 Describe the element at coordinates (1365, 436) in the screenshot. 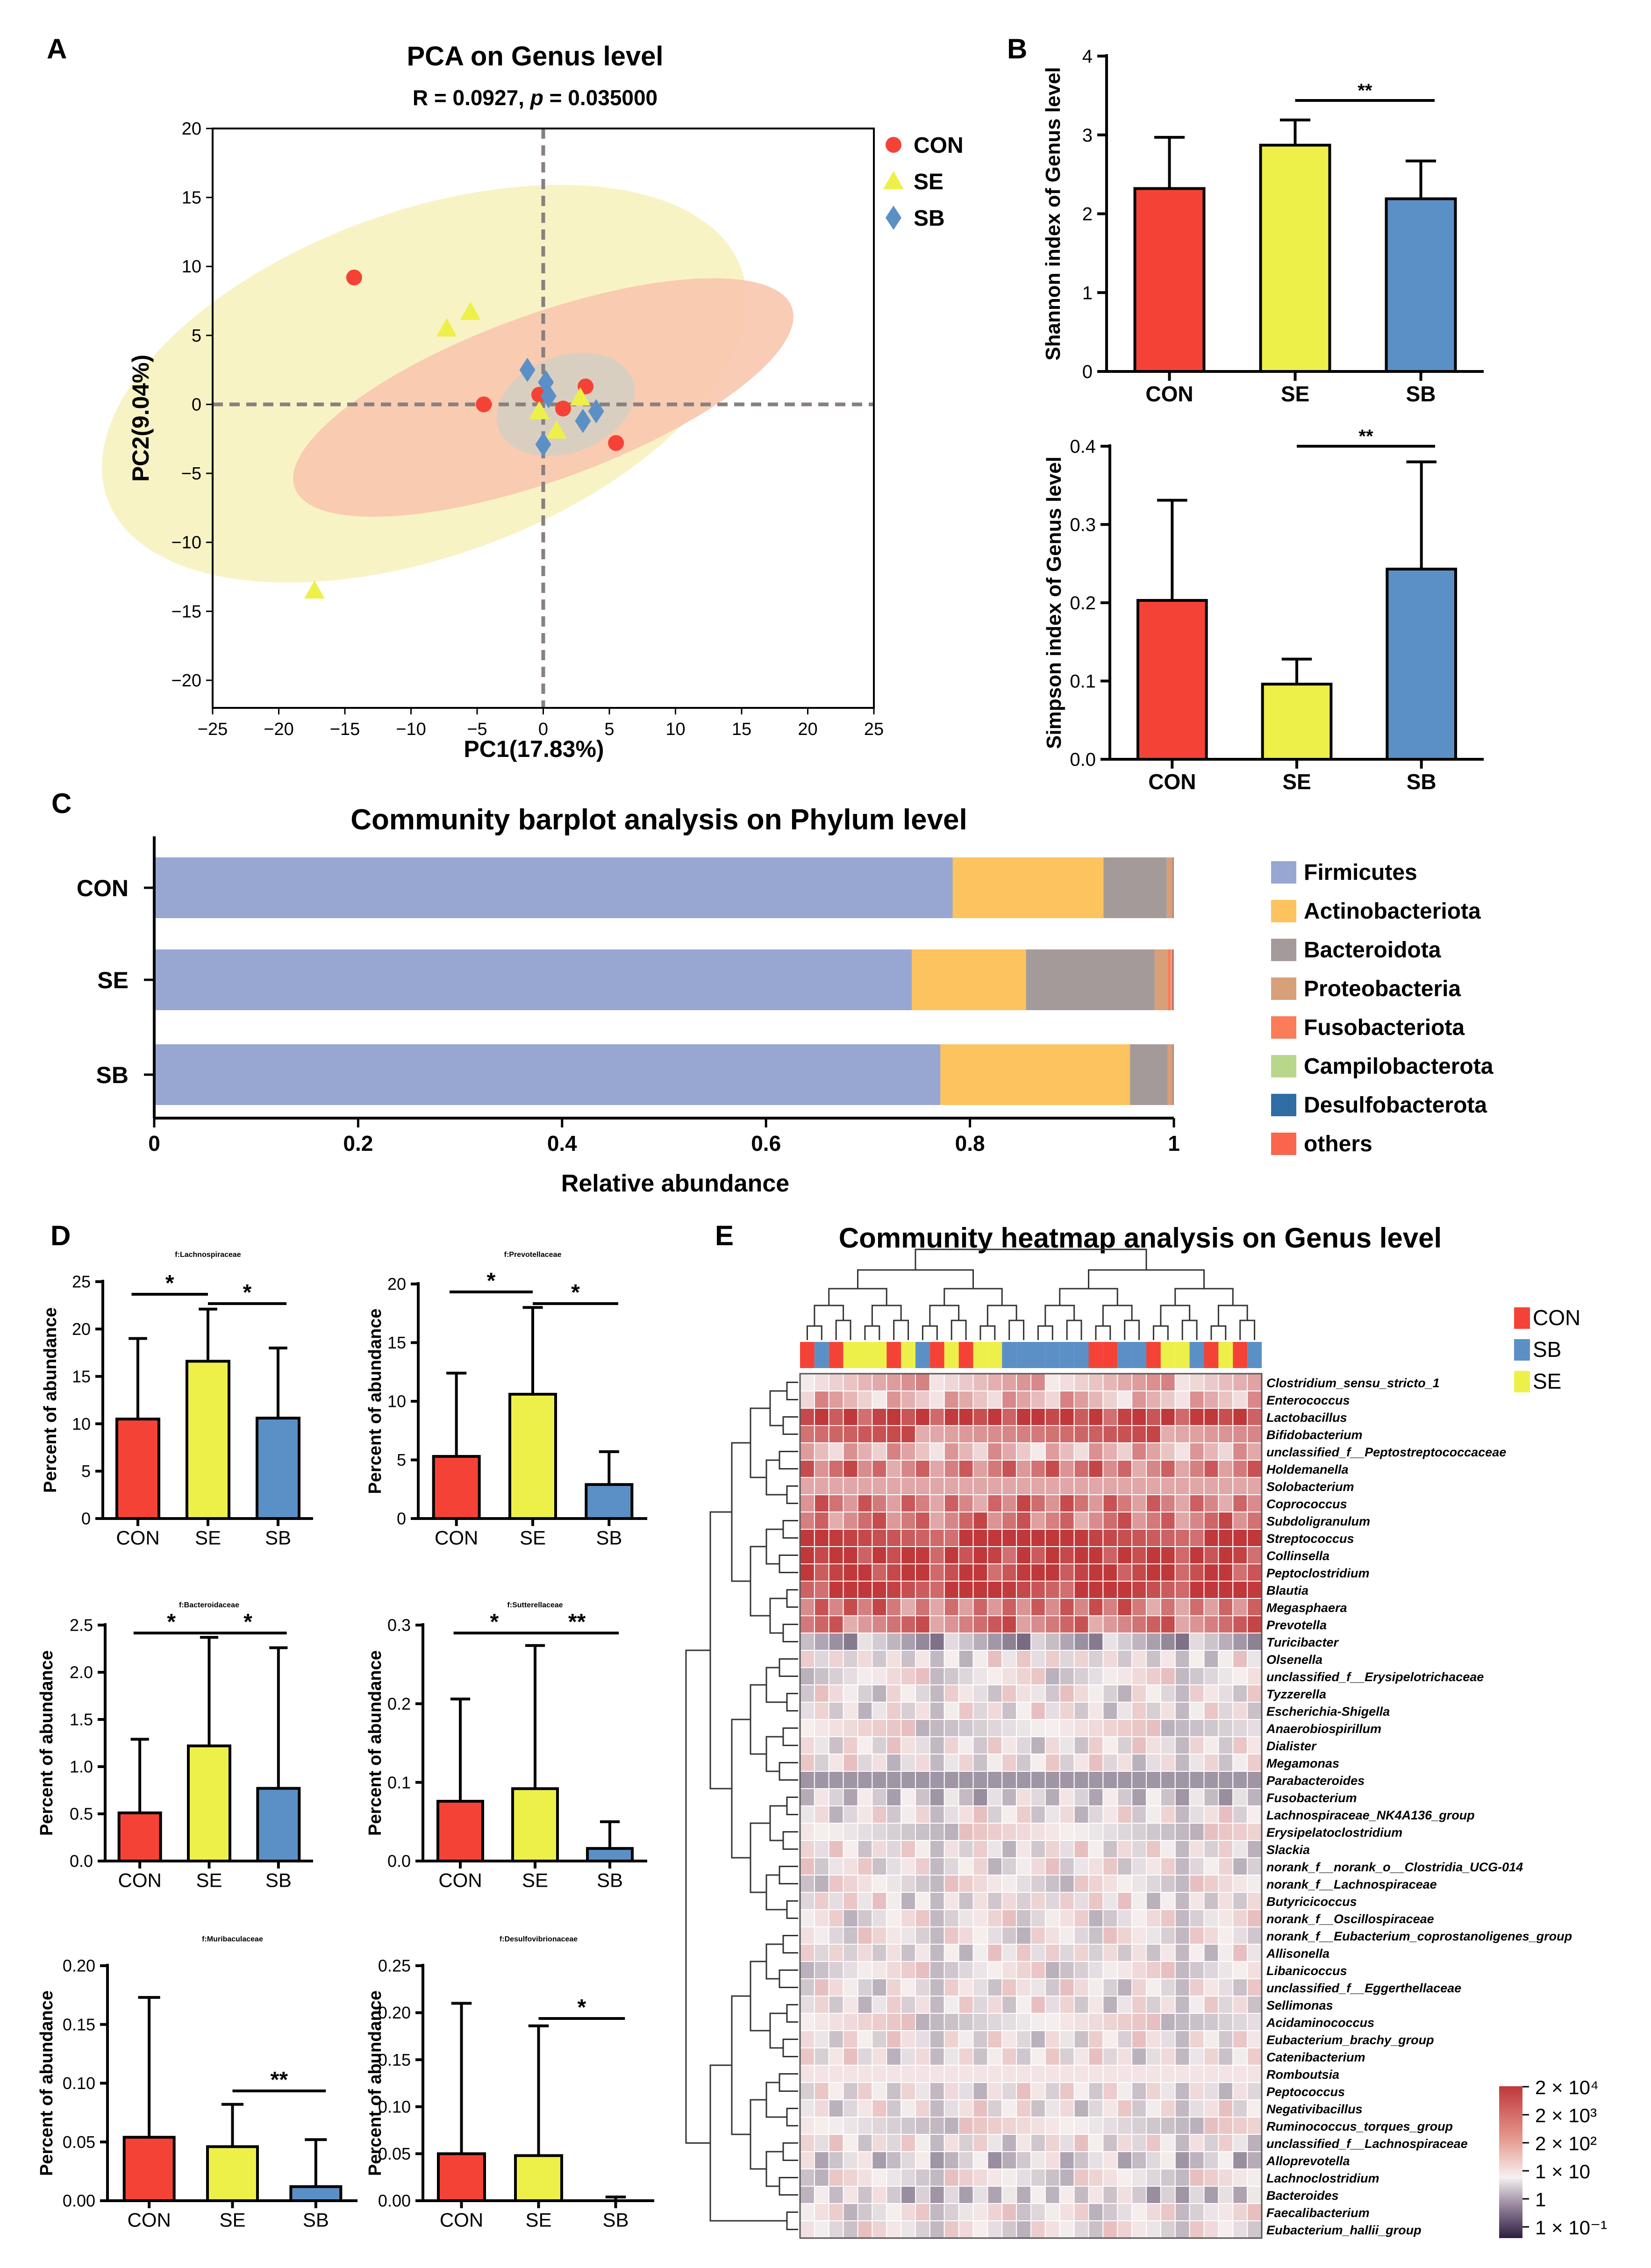

I see `simpson-significance-label: **` at that location.